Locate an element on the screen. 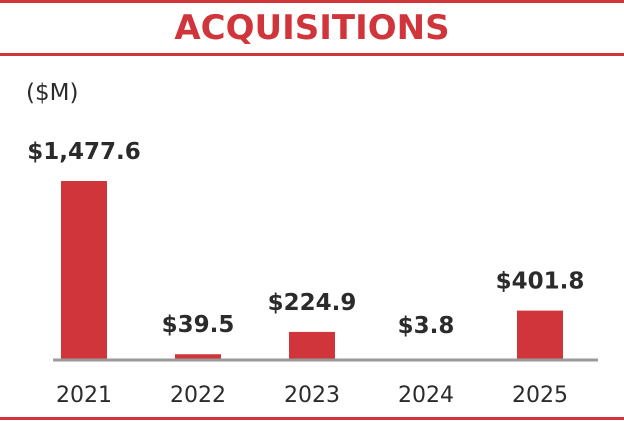 Image resolution: width=624 pixels, height=421 pixels. category-label-2024: 2024 is located at coordinates (426, 395).